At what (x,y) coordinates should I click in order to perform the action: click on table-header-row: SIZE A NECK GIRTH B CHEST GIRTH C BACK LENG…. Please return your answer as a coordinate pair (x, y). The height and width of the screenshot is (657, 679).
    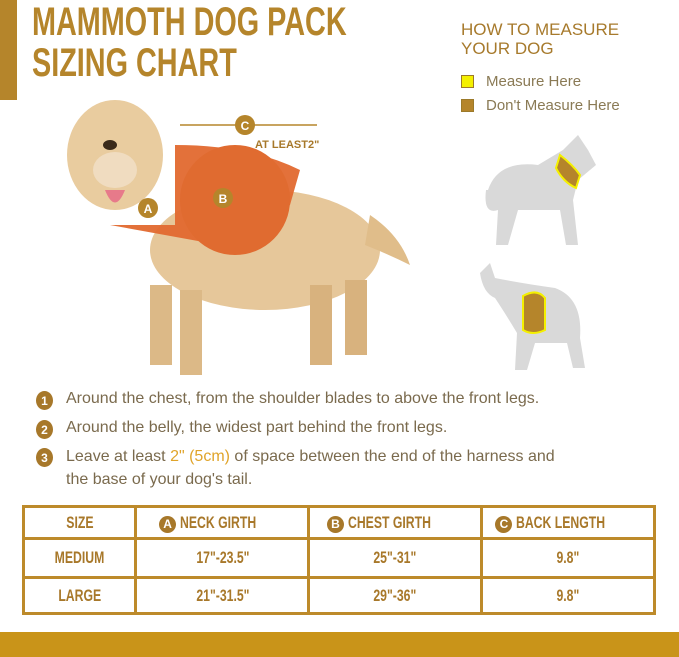
    Looking at the image, I should click on (339, 522).